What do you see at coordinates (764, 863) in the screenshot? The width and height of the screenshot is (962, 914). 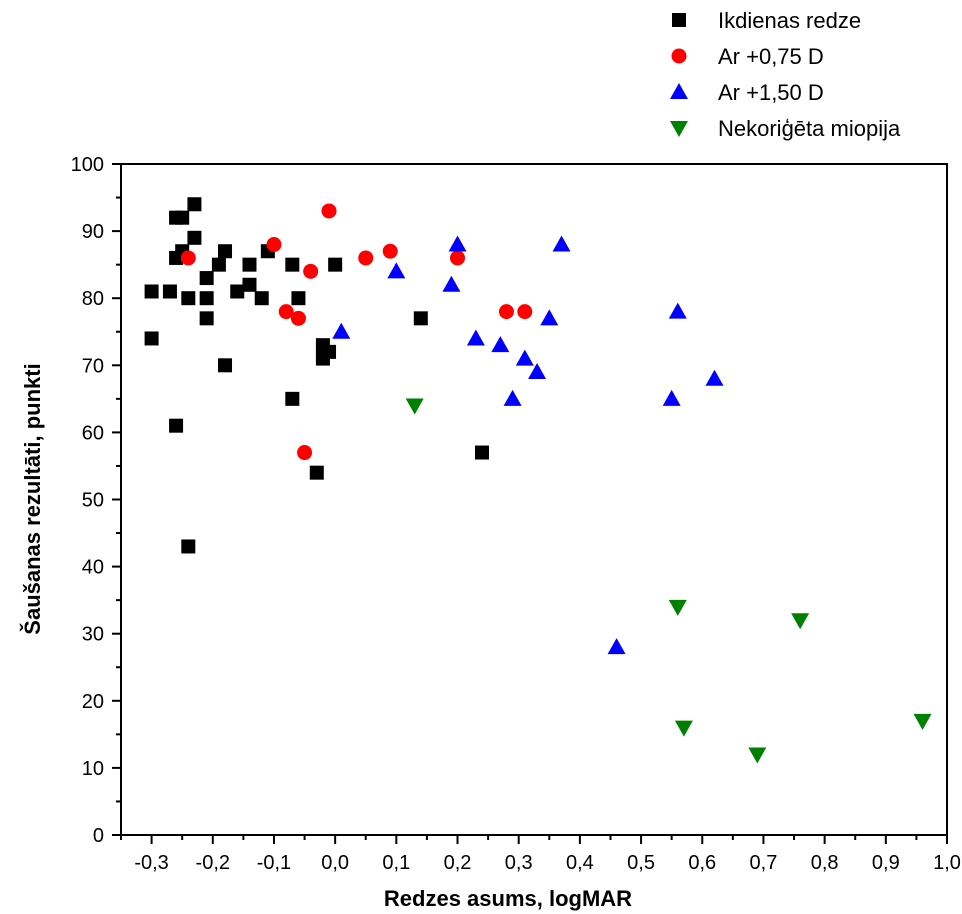 I see `x-tick-label: 0,7` at bounding box center [764, 863].